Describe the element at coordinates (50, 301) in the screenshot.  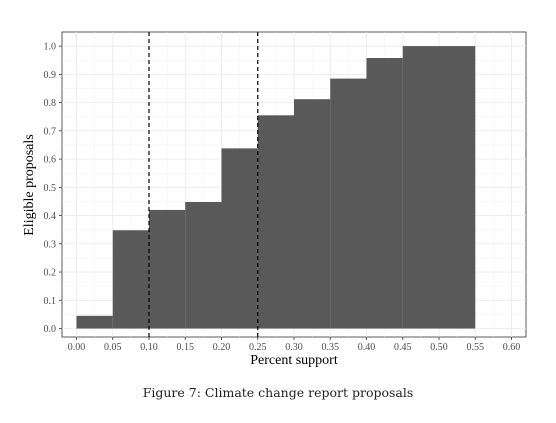
I see `y-tick-label: 0.1` at that location.